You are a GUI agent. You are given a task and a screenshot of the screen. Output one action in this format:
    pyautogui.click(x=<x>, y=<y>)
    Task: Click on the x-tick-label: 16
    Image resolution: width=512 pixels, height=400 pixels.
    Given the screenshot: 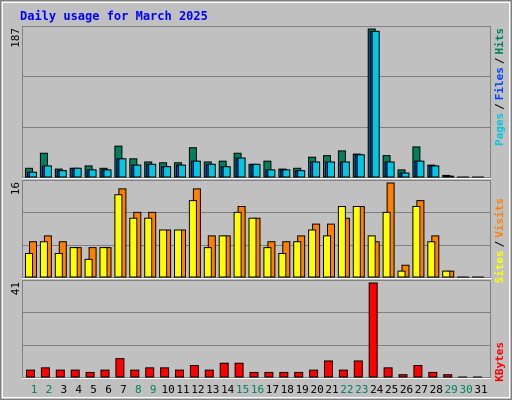 What is the action you would take?
    pyautogui.click(x=257, y=389)
    